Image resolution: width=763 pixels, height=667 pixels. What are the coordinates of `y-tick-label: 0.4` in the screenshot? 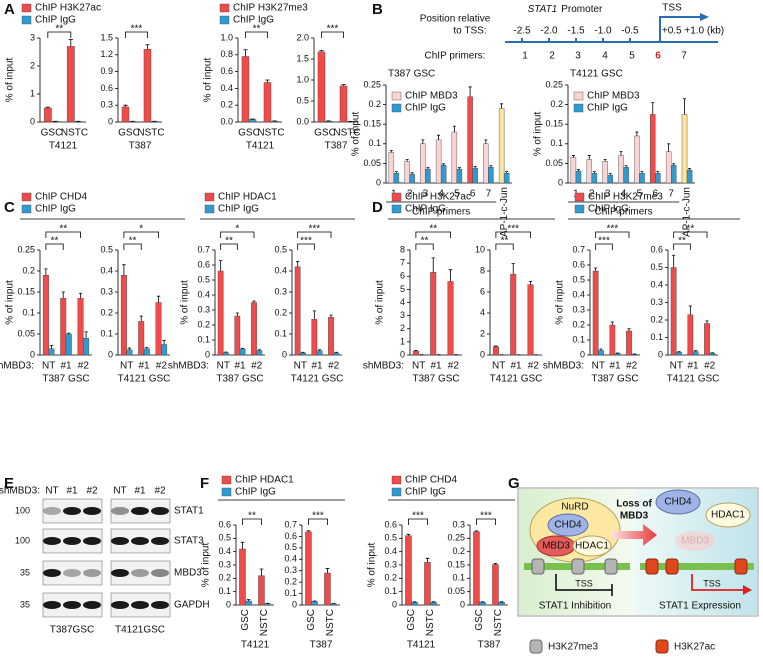 It's located at (656, 284).